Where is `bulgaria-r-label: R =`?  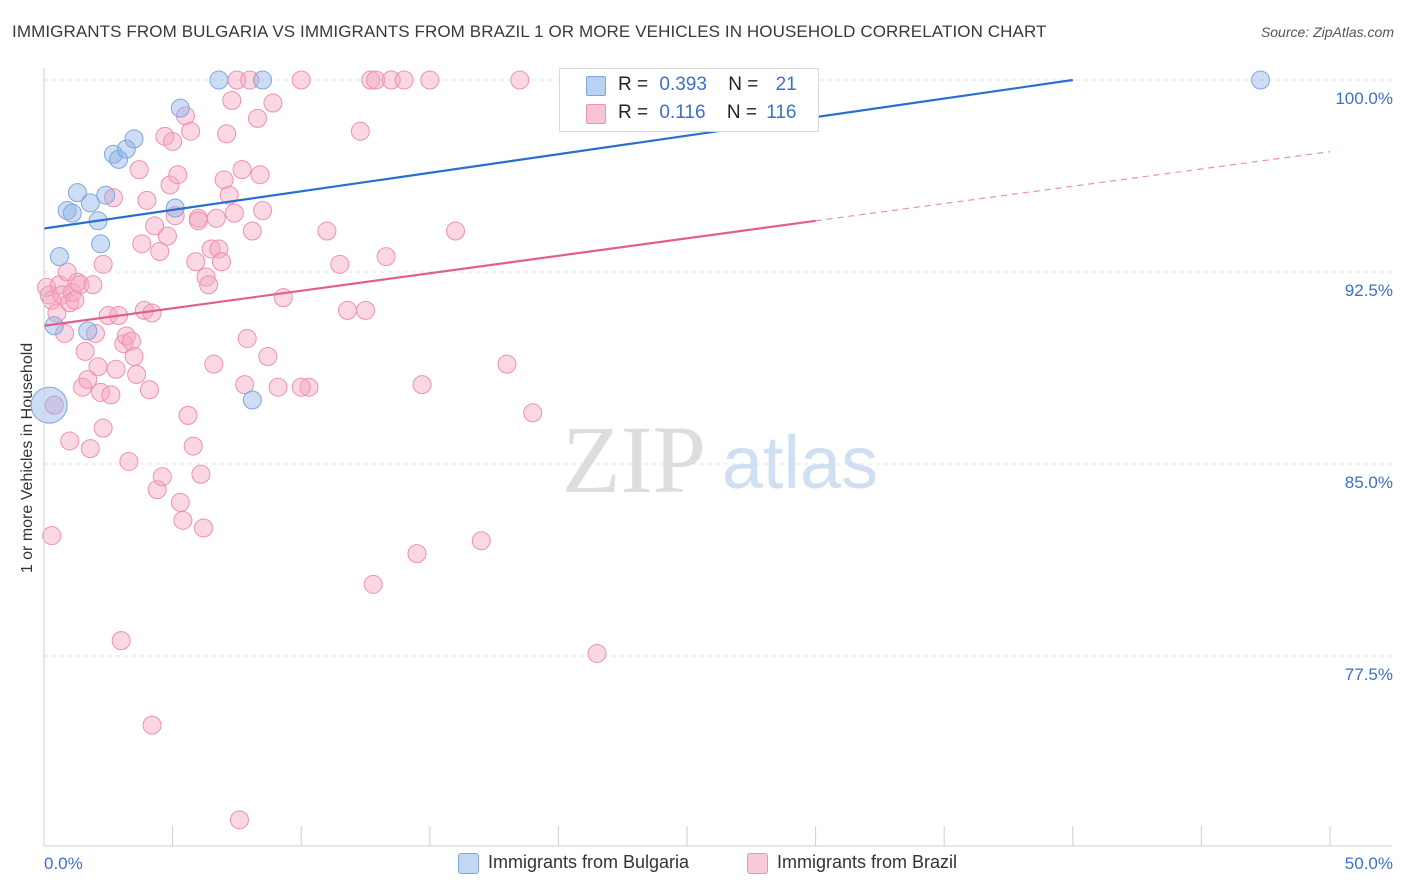
bulgaria-r-label: R = is located at coordinates (633, 84).